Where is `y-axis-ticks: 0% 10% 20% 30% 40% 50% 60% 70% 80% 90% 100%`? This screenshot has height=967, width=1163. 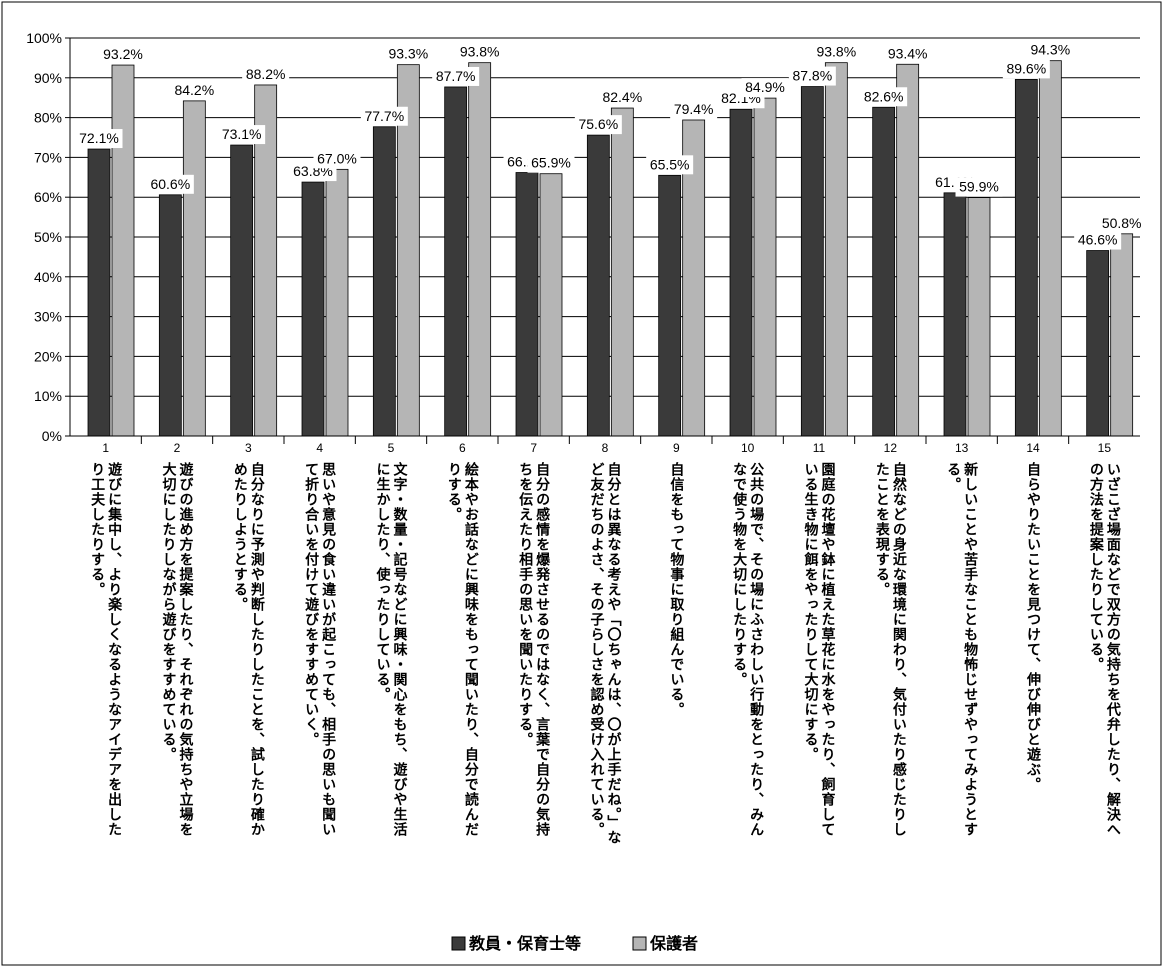 y-axis-ticks: 0% 10% 20% 30% 40% 50% 60% 70% 80% 90% 100% is located at coordinates (48, 237).